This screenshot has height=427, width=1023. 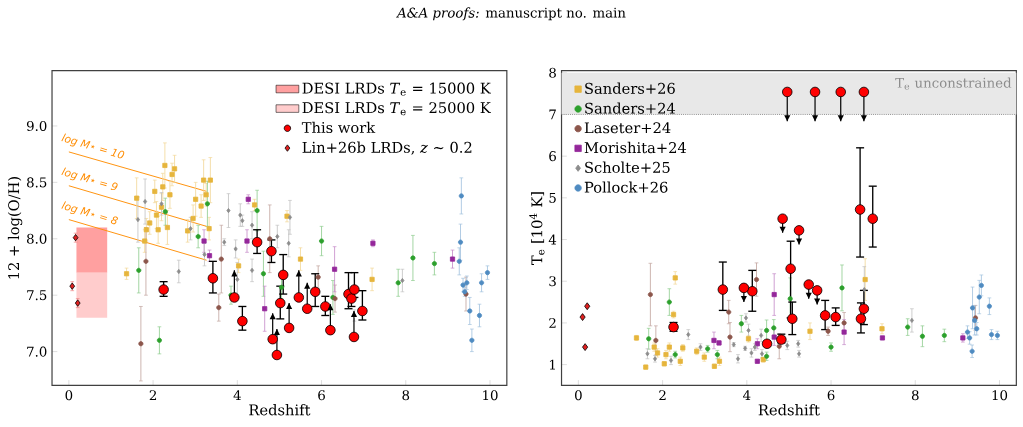 I want to click on y-tick-label: 2, so click(x=552, y=323).